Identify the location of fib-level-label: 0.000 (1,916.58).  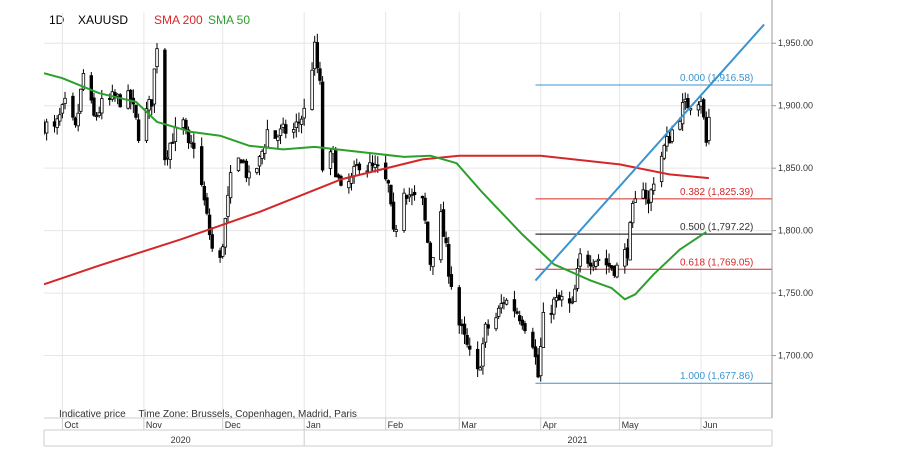
(716, 78).